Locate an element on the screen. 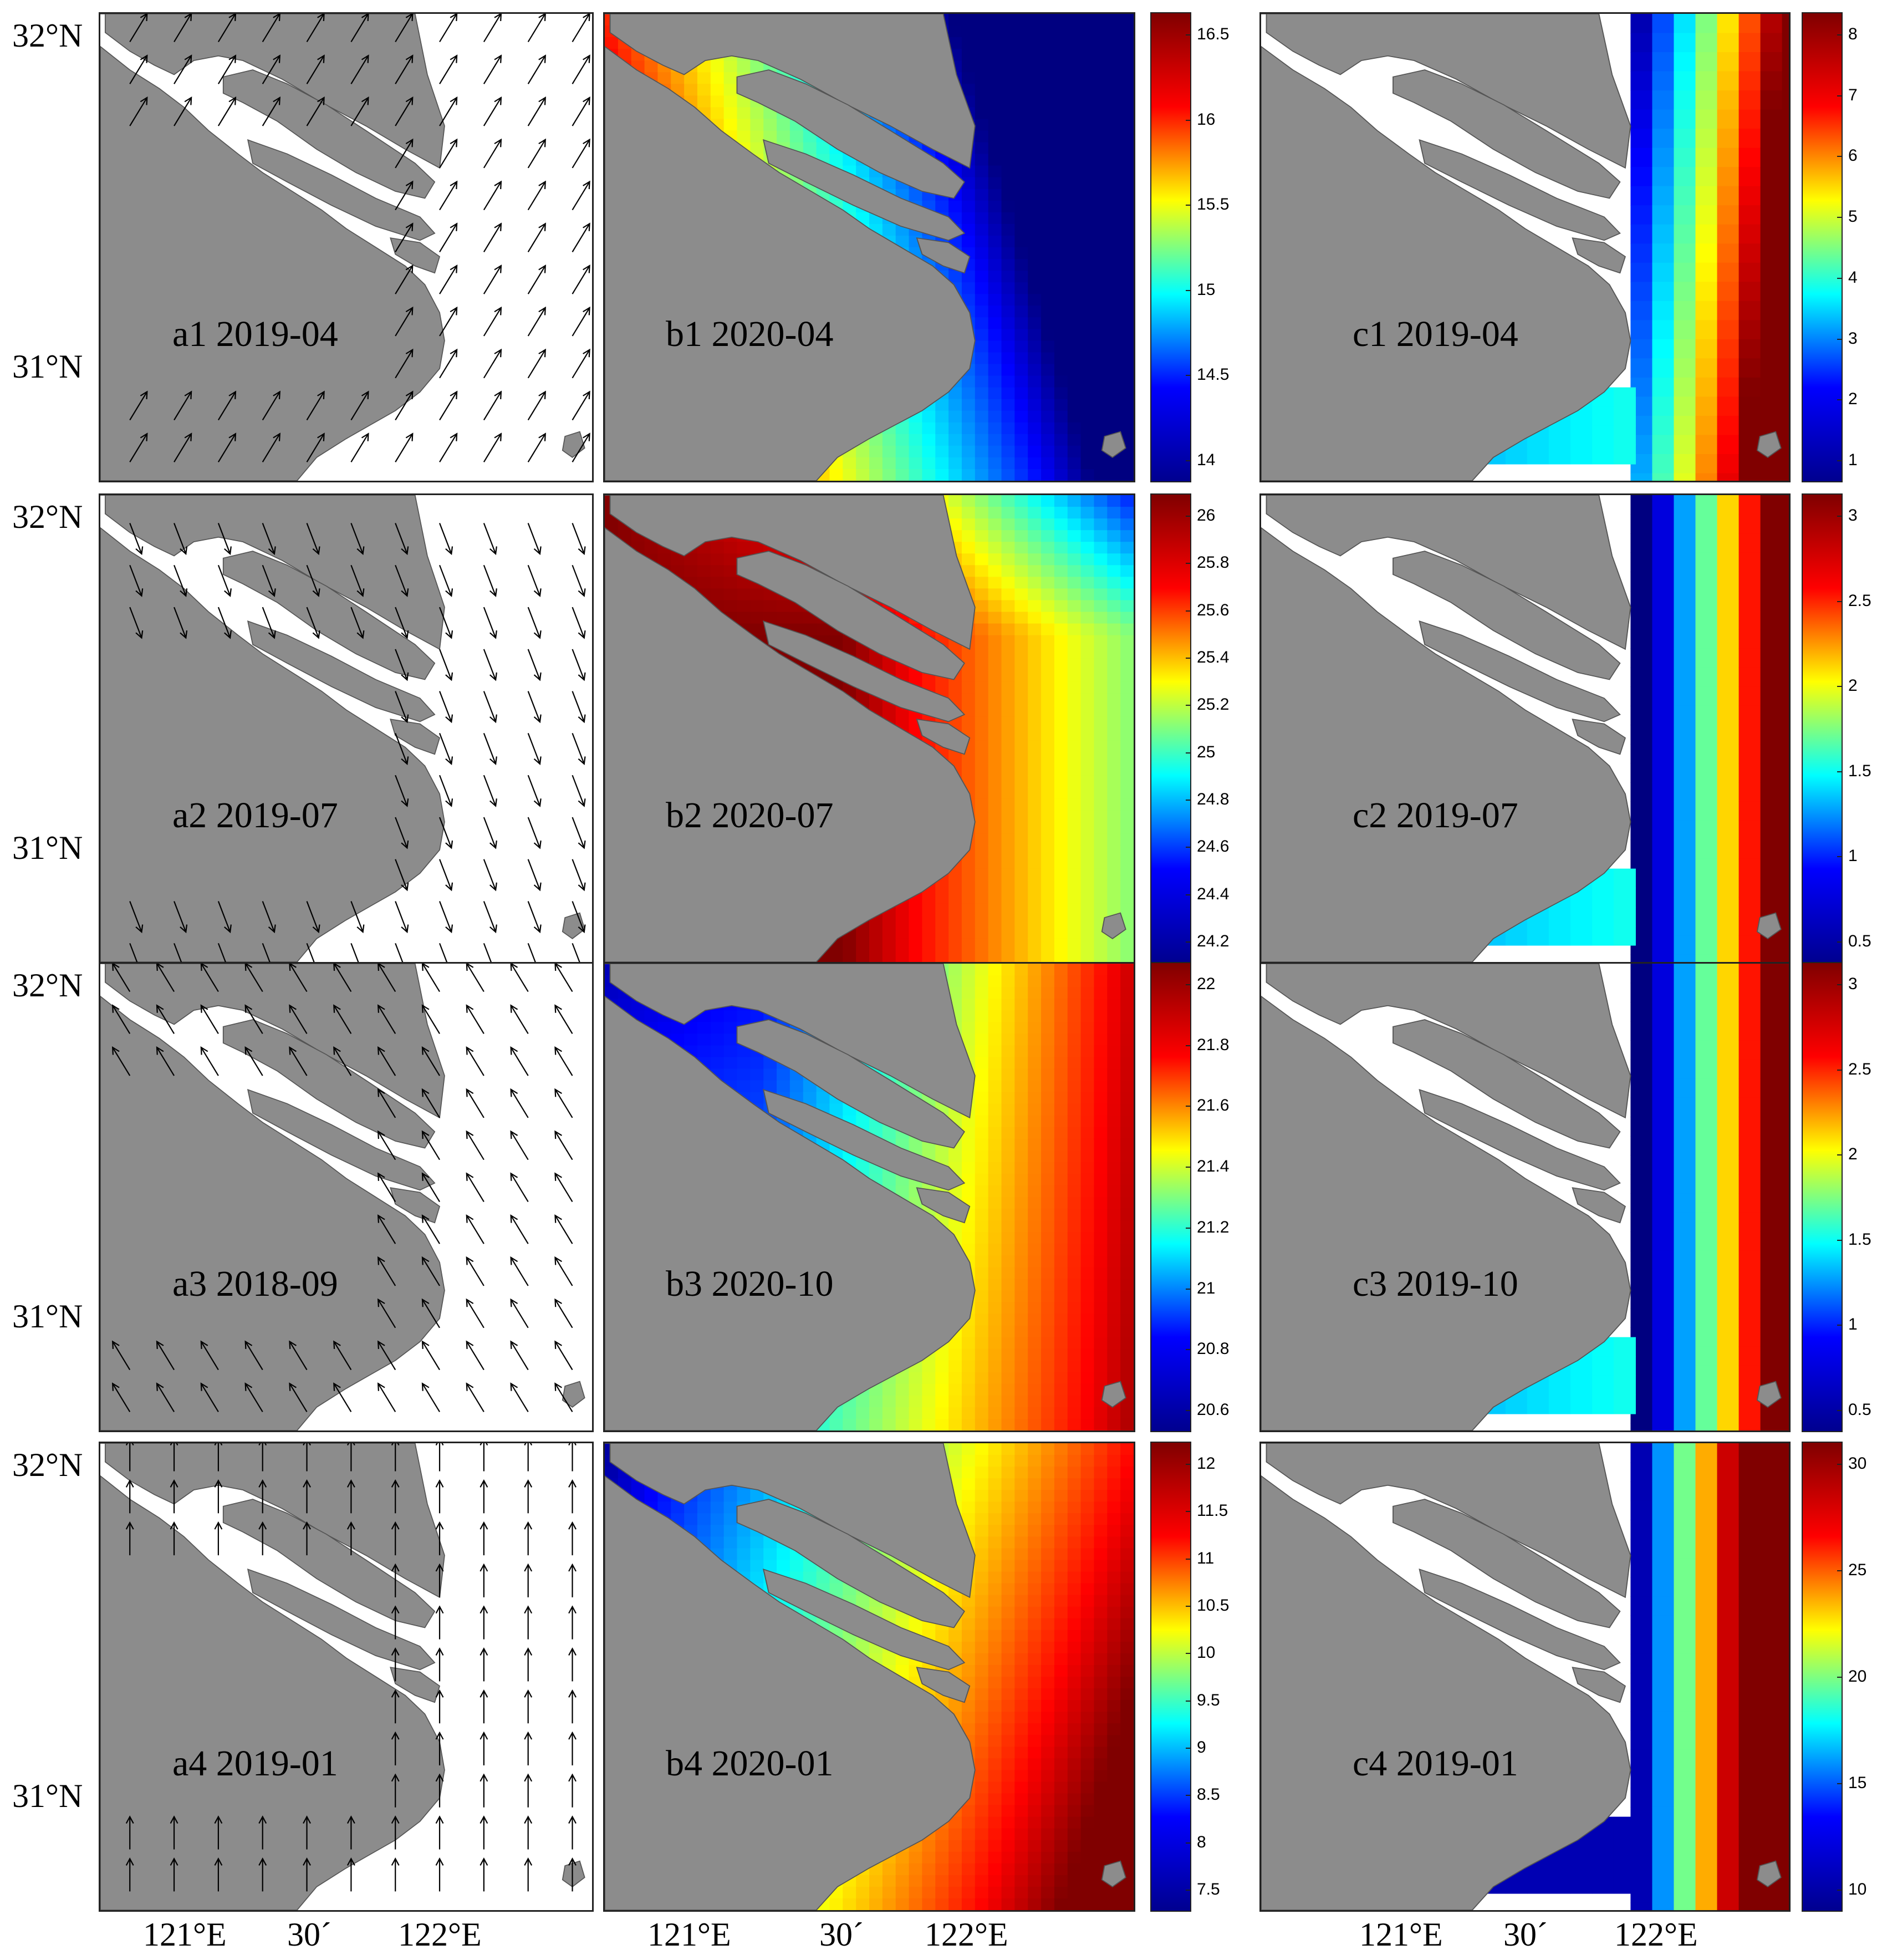 This screenshot has height=1960, width=1882. north-bank-land is located at coordinates (1446, 1041).